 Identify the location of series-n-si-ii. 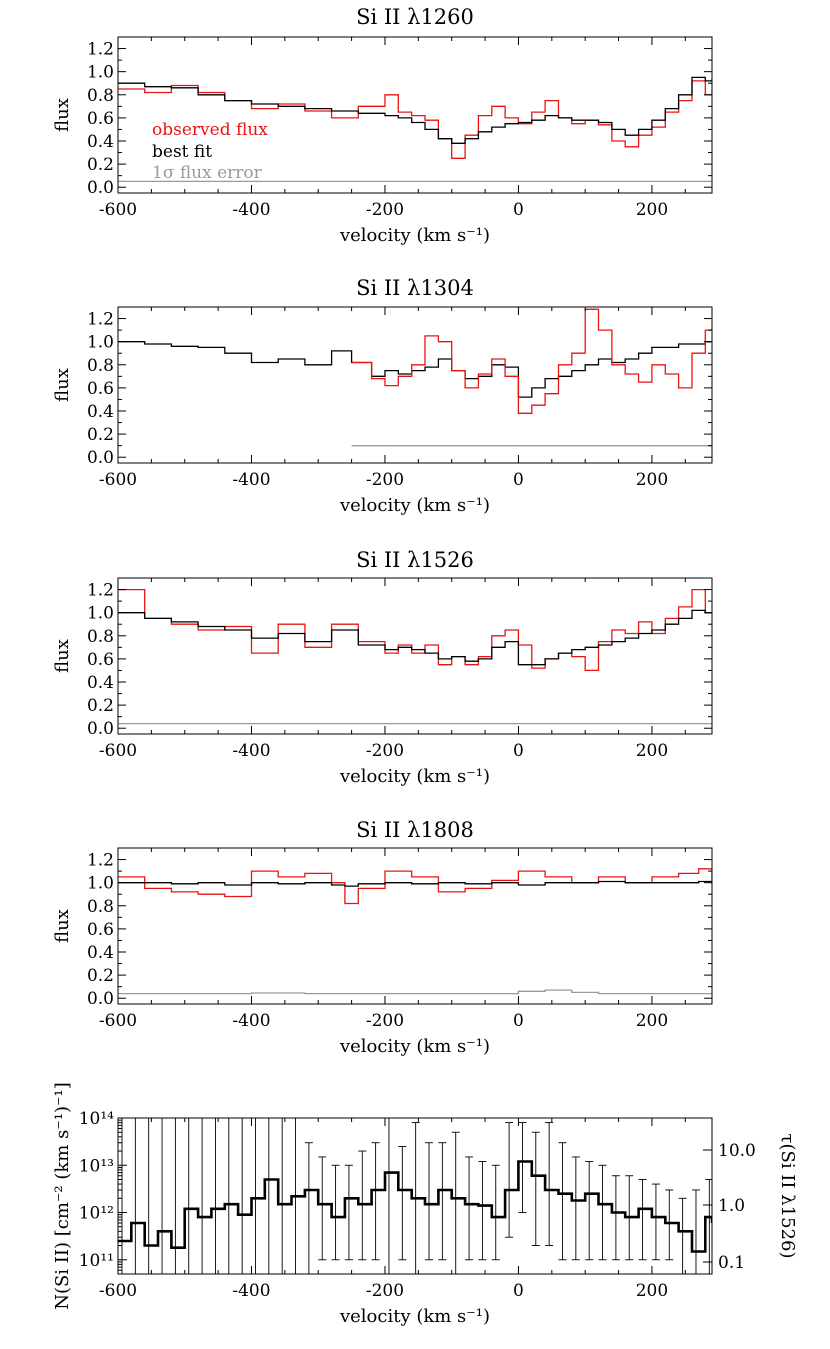
(415, 1206).